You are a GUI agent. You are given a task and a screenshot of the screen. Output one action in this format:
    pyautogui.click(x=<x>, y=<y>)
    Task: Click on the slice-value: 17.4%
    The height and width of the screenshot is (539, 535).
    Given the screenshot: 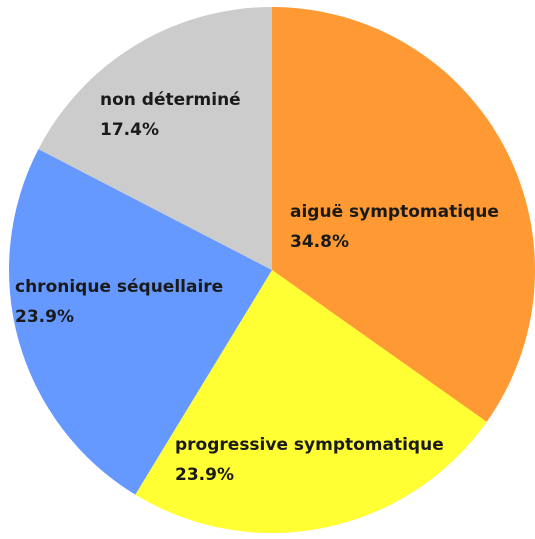 What is the action you would take?
    pyautogui.click(x=129, y=130)
    